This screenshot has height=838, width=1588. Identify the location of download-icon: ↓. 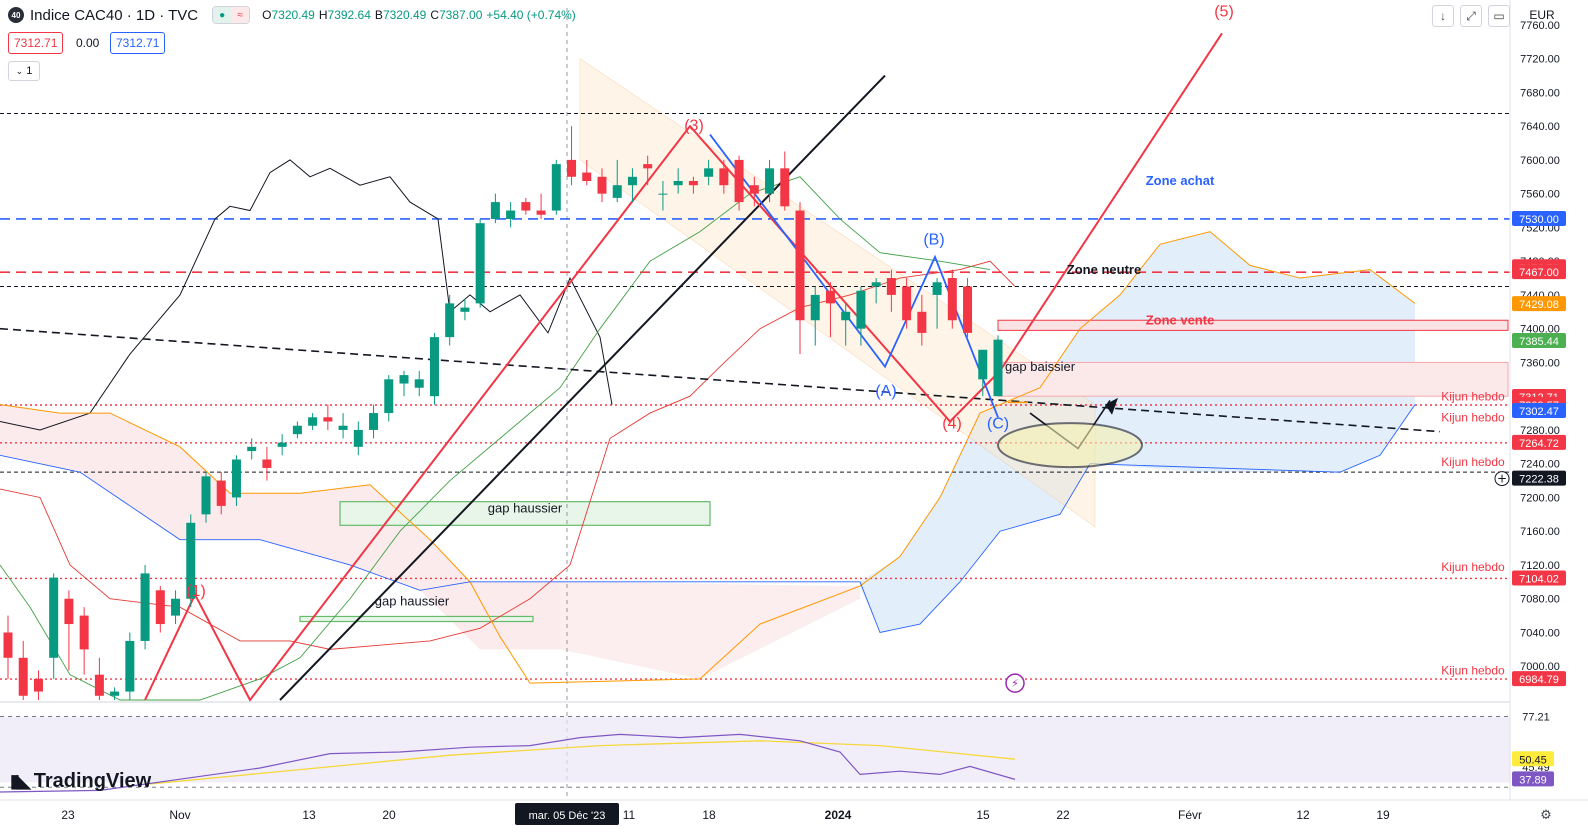
(1443, 16).